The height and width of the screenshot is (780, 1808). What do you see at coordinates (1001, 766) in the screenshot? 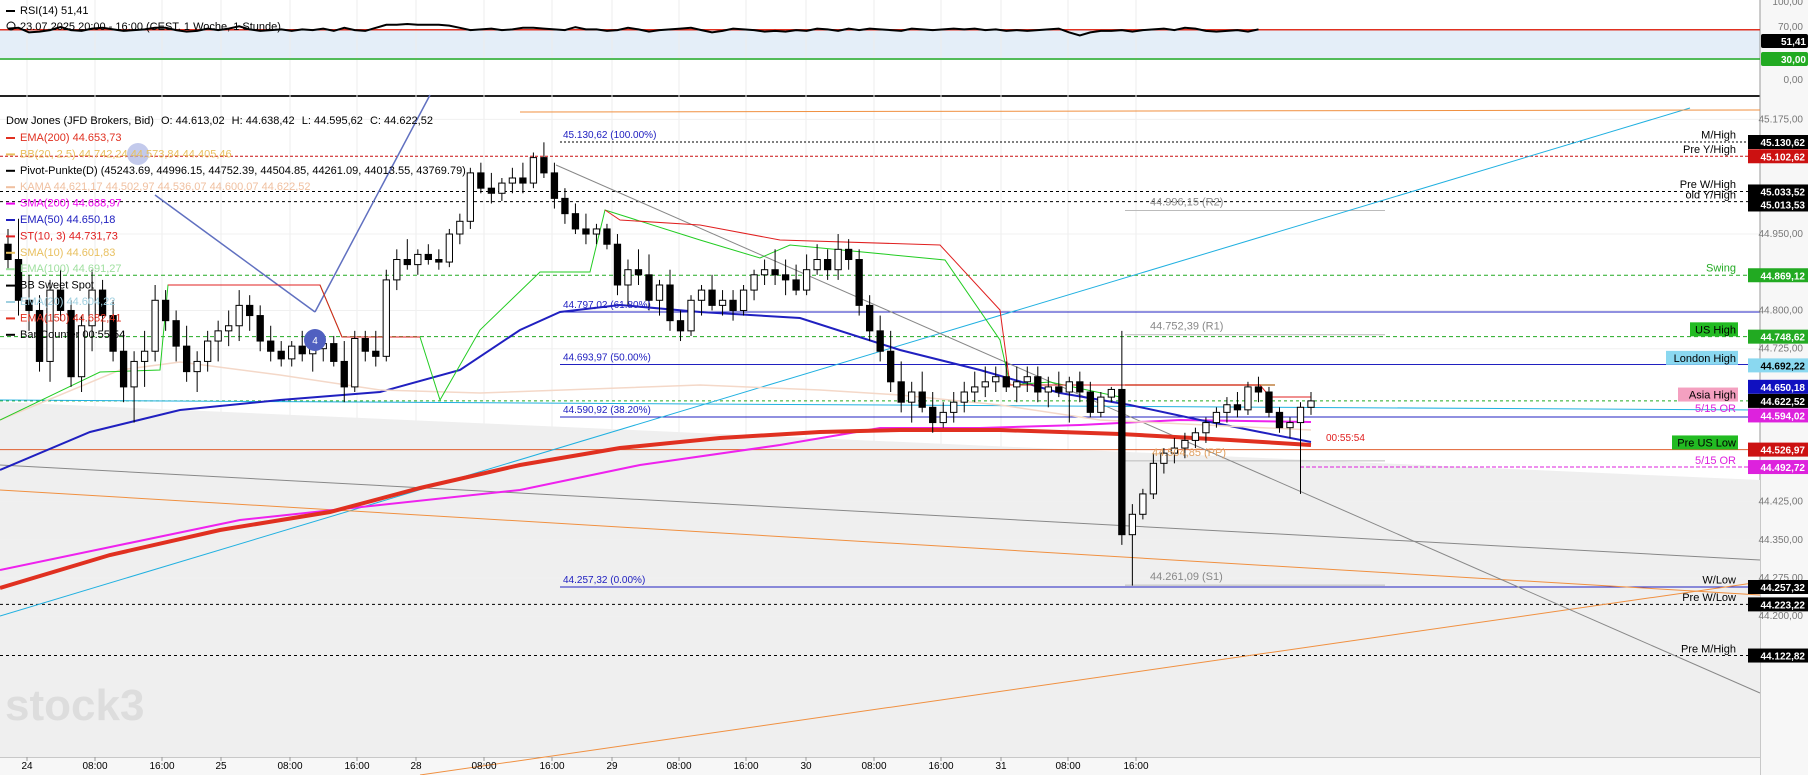
I see `time-tick-label: 31` at bounding box center [1001, 766].